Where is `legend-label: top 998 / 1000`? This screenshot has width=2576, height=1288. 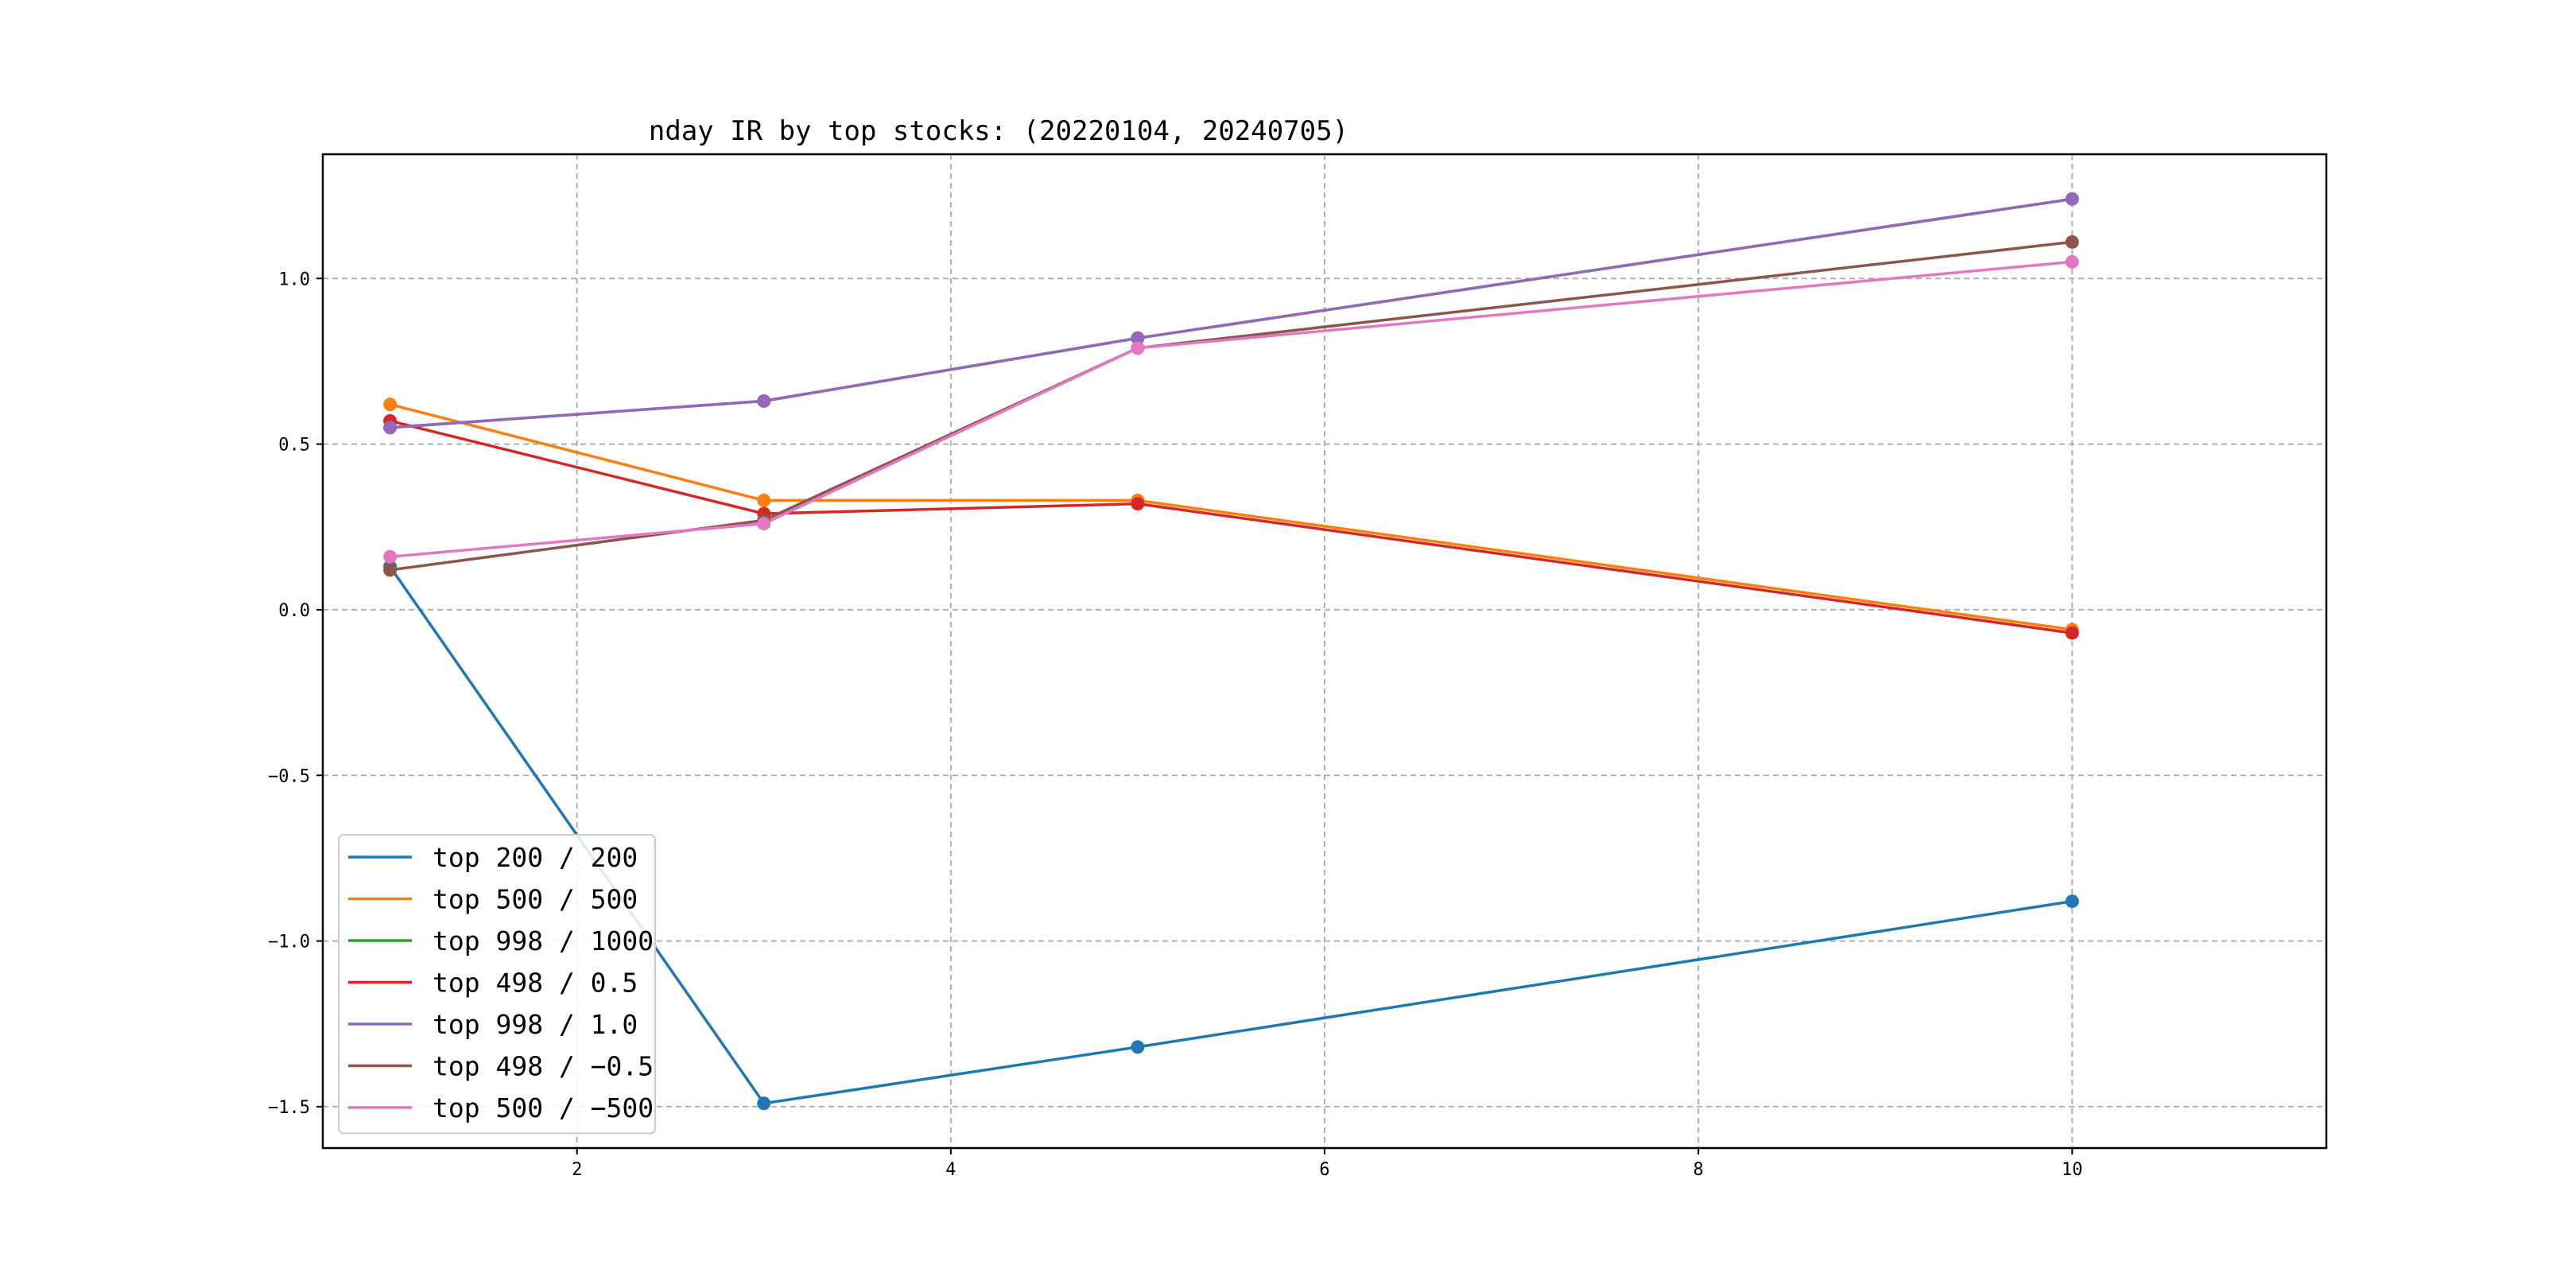
legend-label: top 998 / 1000 is located at coordinates (543, 941).